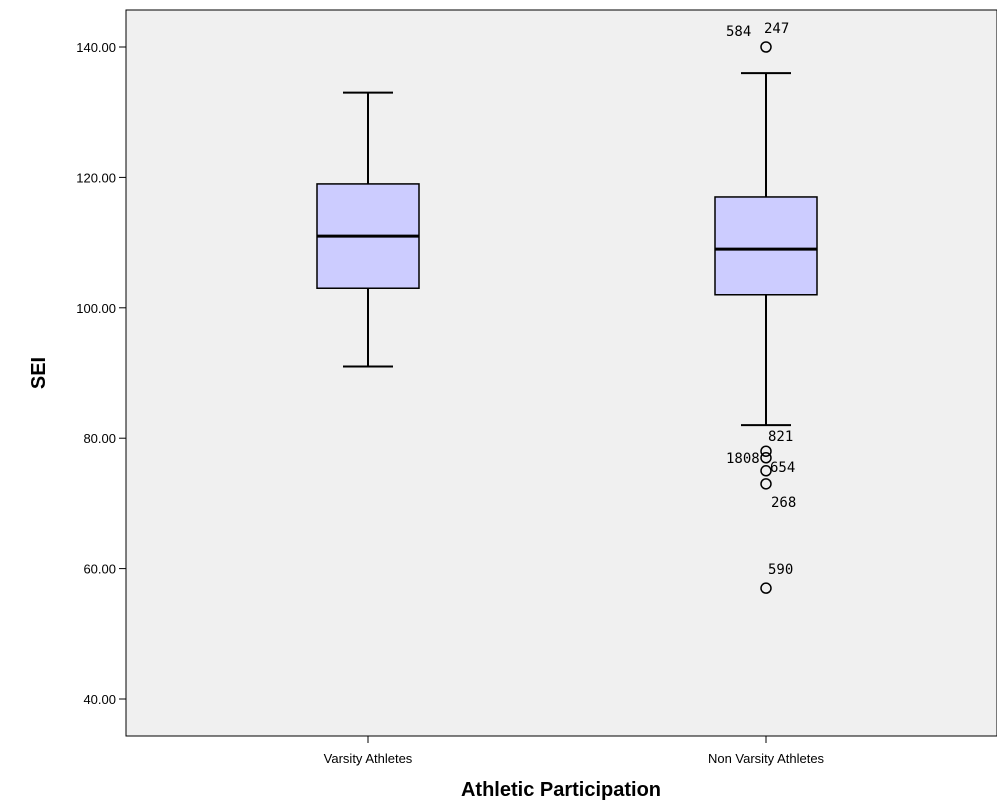 The image size is (997, 809). I want to click on y-tick-label: 100.00, so click(96, 308).